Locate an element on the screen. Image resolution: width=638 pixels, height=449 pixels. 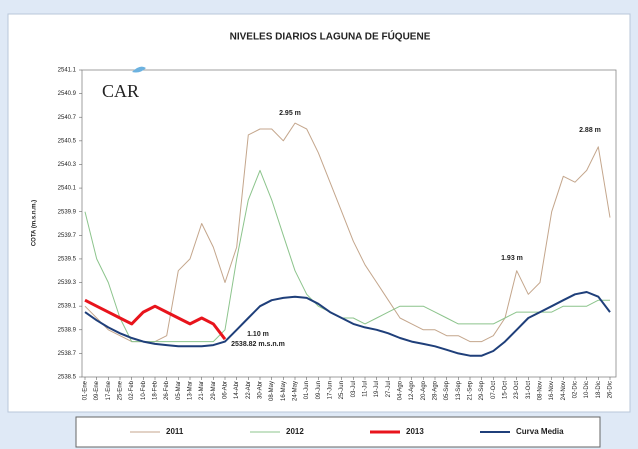
x-tick-label: 29-Mar is located at coordinates (214, 390).